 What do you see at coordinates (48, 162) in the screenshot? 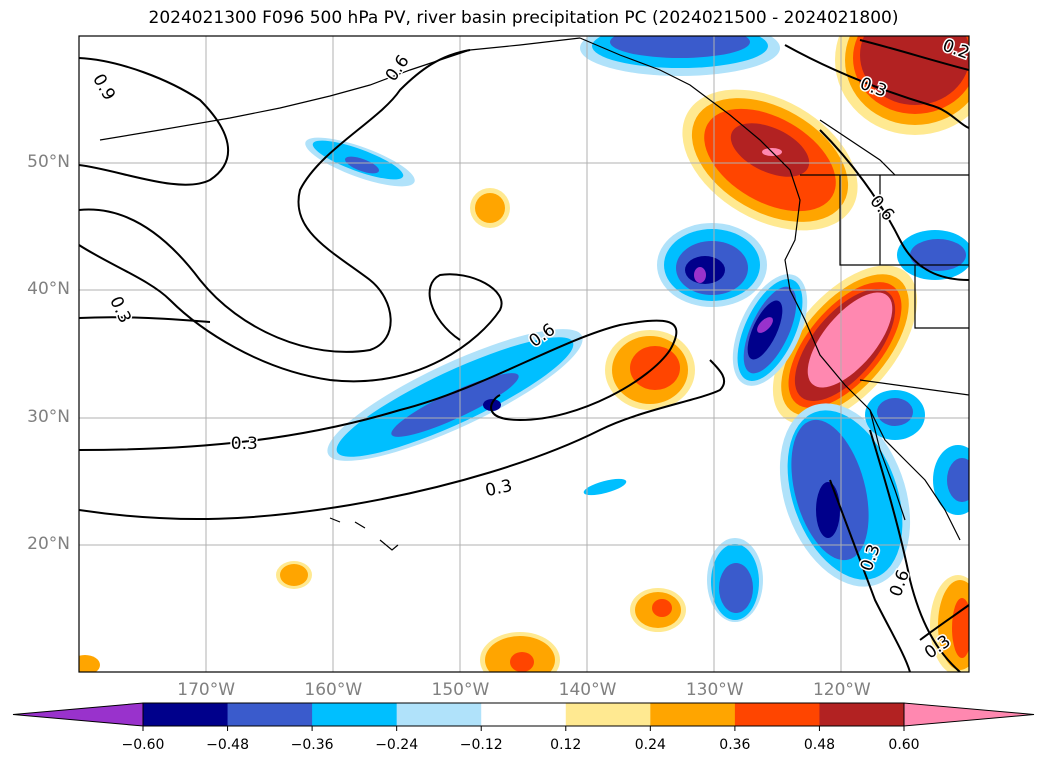
I see `lat-label: 50°N` at bounding box center [48, 162].